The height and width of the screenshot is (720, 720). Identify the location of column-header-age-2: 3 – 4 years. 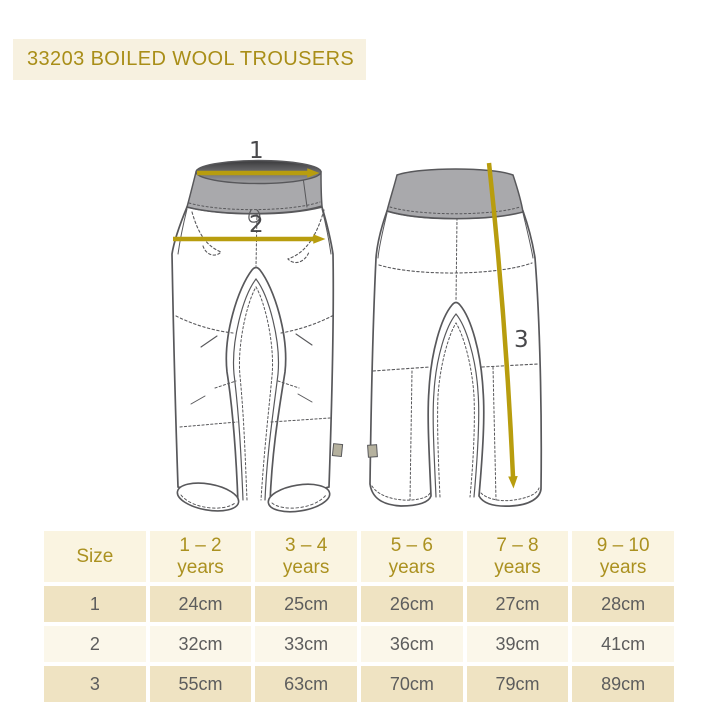
(306, 556).